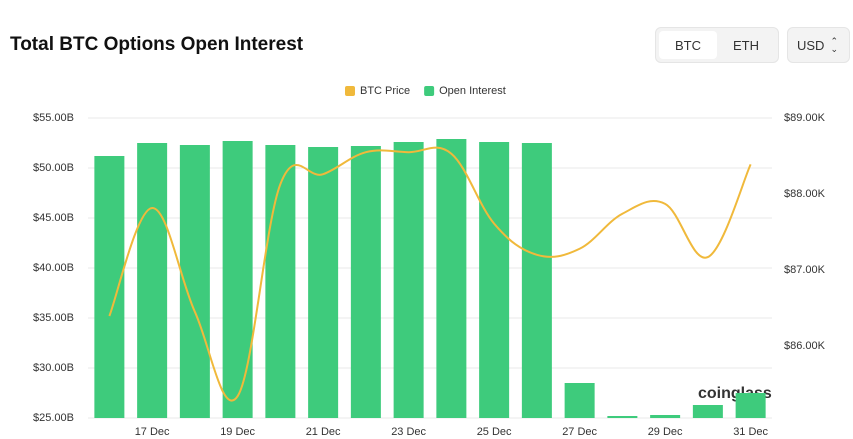 This screenshot has width=853, height=439. Describe the element at coordinates (53, 218) in the screenshot. I see `y-tick-label: $45.00B` at that location.